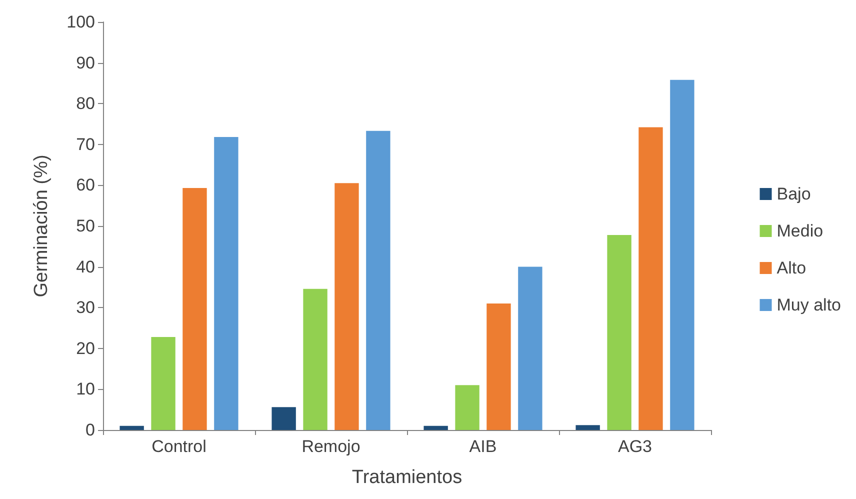  I want to click on legend-label: Muy alto, so click(808, 305).